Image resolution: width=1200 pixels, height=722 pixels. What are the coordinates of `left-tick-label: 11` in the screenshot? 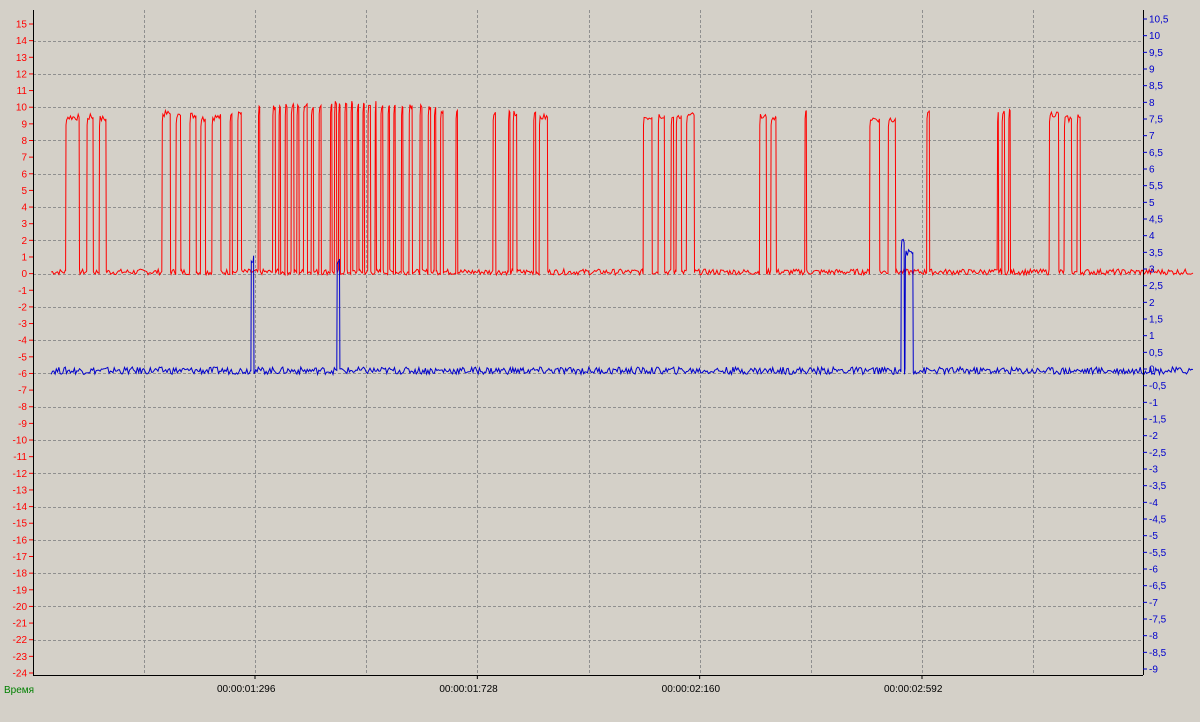 It's located at (22, 91).